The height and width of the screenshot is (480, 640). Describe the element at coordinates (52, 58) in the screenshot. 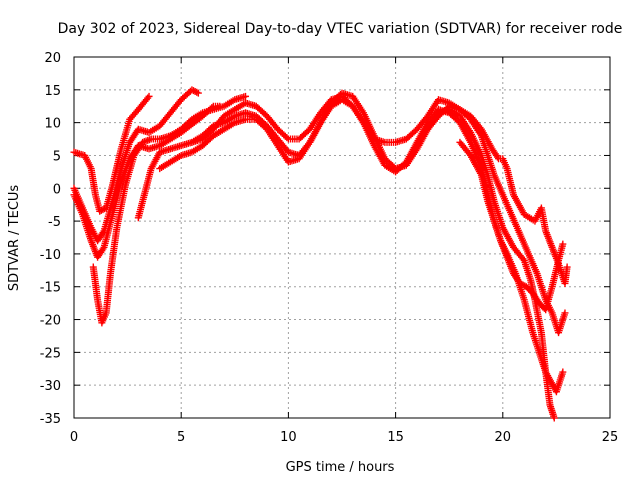

I see `y-tick-label: 20` at that location.